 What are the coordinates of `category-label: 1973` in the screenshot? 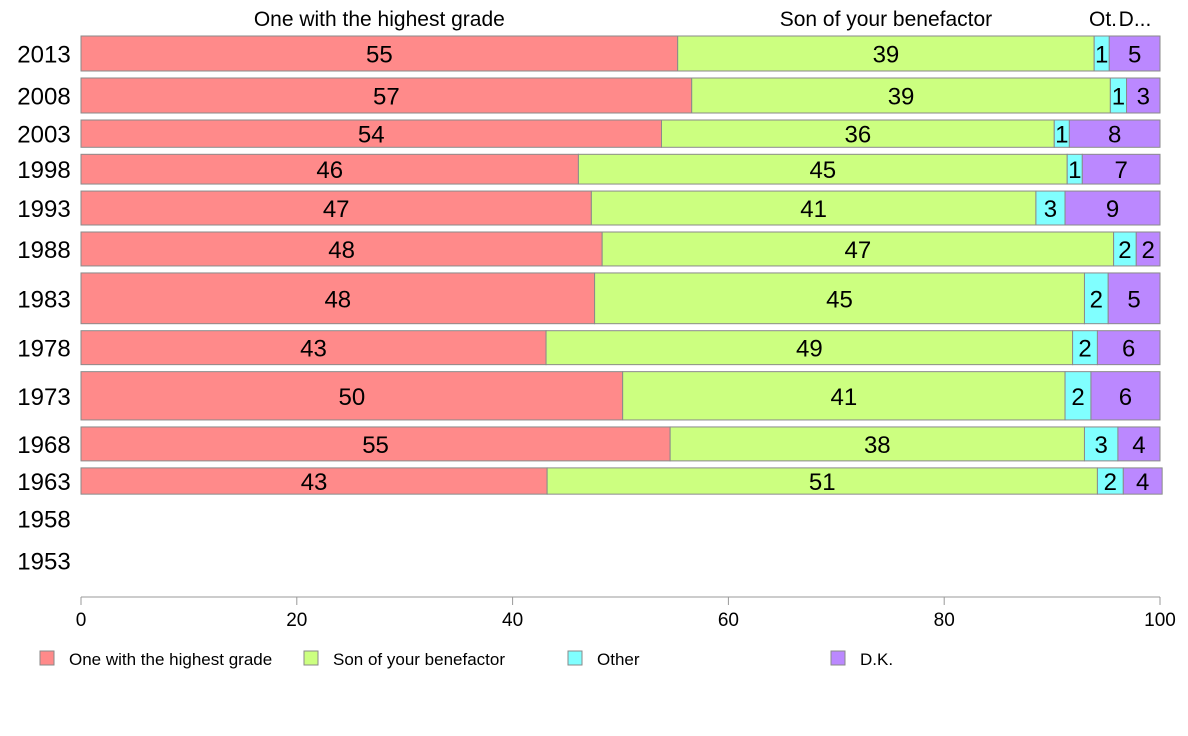 It's located at (43, 397).